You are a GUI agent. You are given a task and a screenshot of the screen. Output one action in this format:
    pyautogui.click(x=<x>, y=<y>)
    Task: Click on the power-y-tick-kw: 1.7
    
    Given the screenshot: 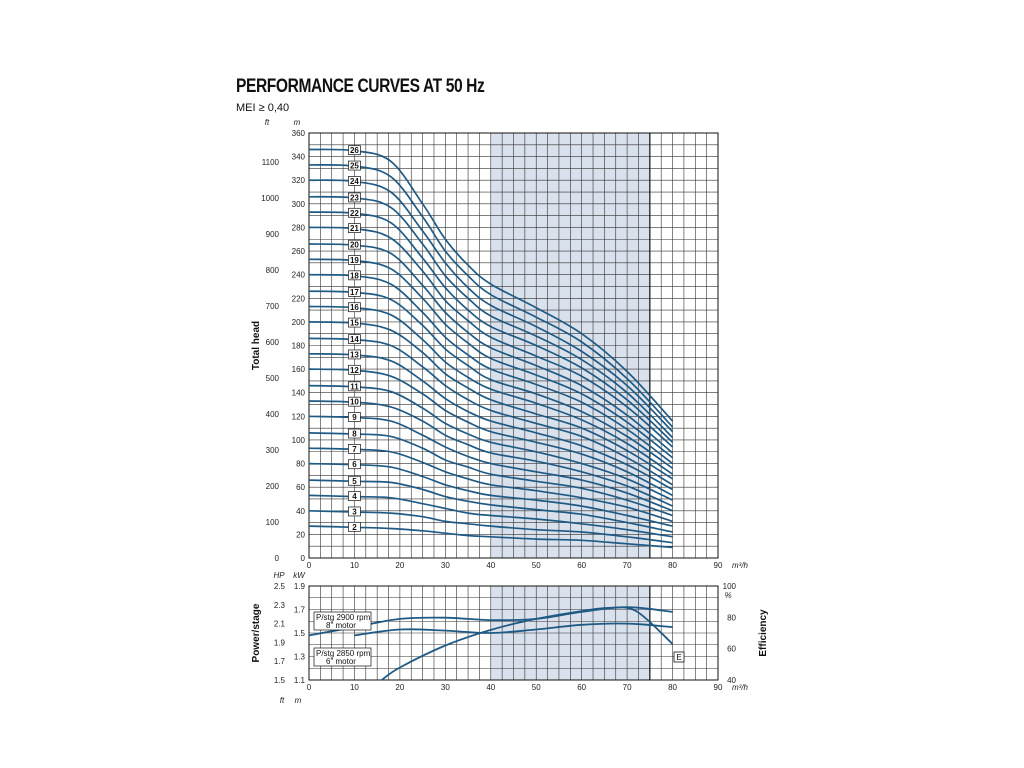 What is the action you would take?
    pyautogui.click(x=300, y=610)
    